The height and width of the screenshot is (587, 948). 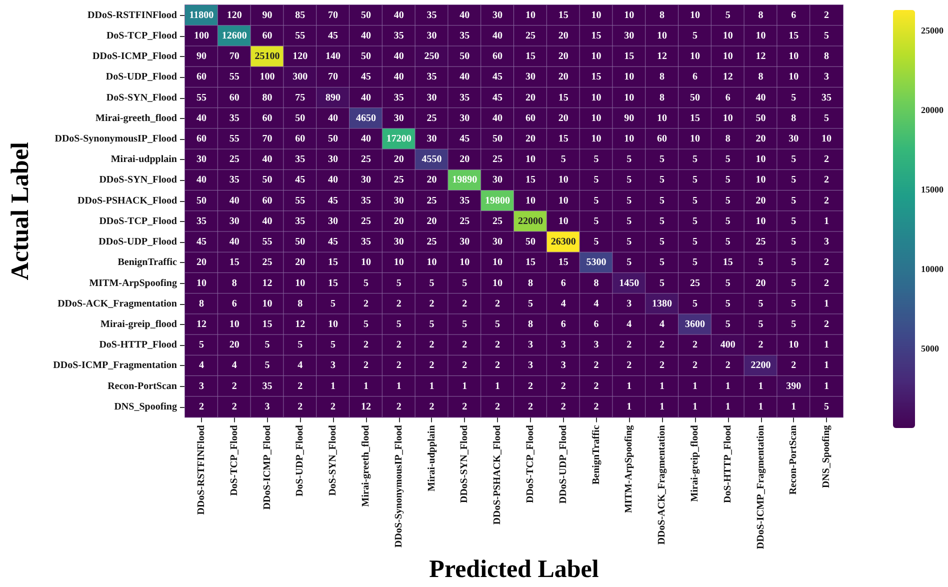 I want to click on data-label: 12, so click(x=201, y=324).